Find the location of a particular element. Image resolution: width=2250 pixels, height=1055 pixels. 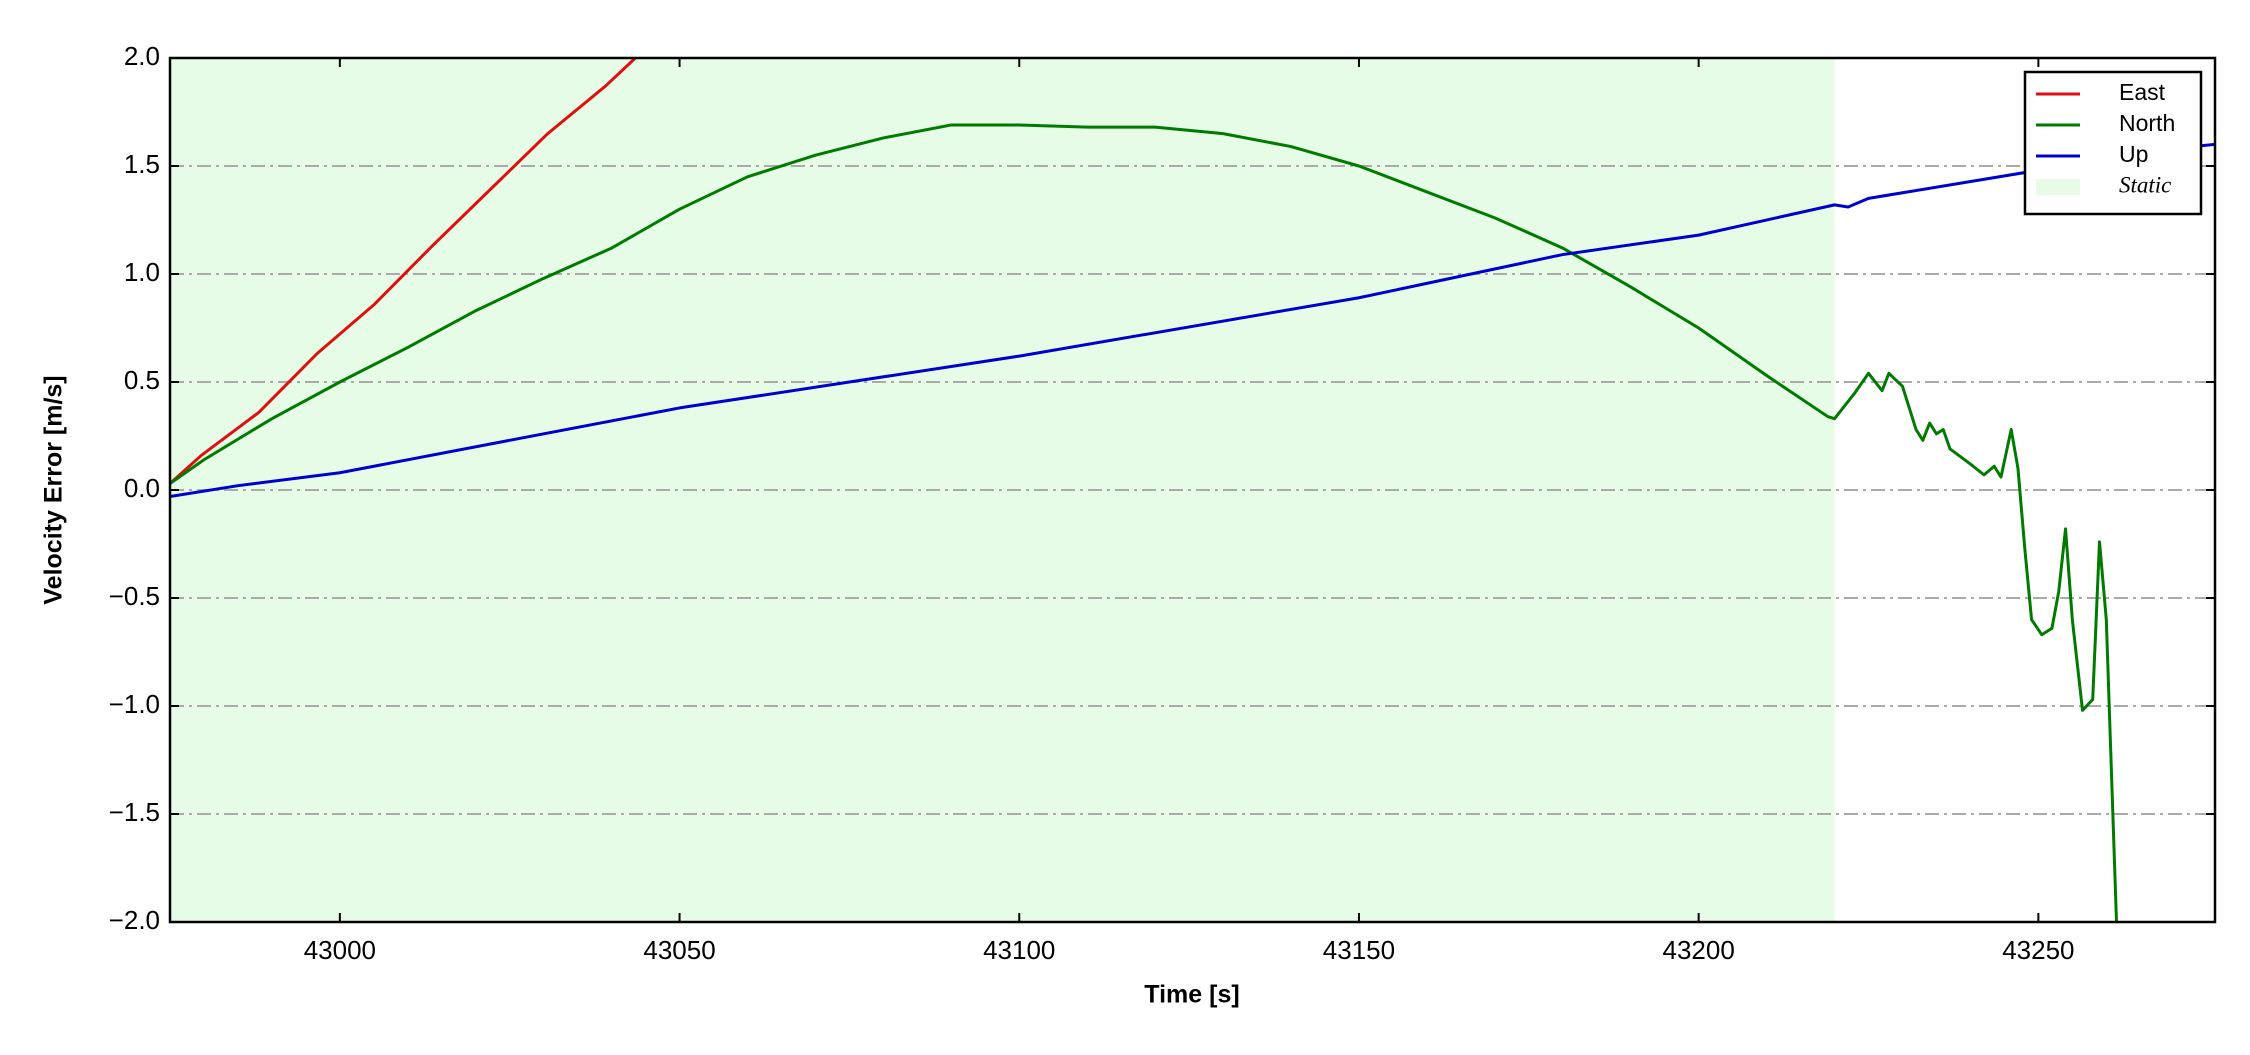

series-line is located at coordinates (403, 271).